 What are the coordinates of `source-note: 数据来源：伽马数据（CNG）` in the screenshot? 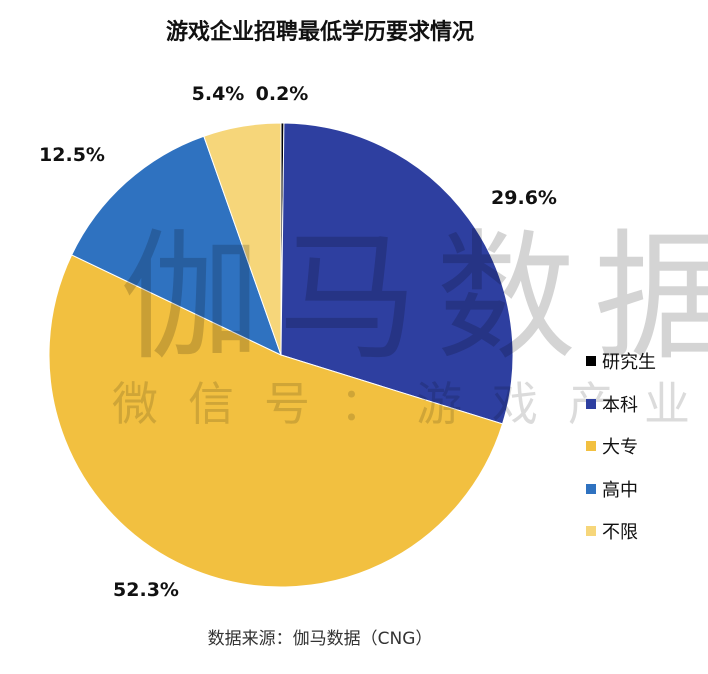 It's located at (320, 639).